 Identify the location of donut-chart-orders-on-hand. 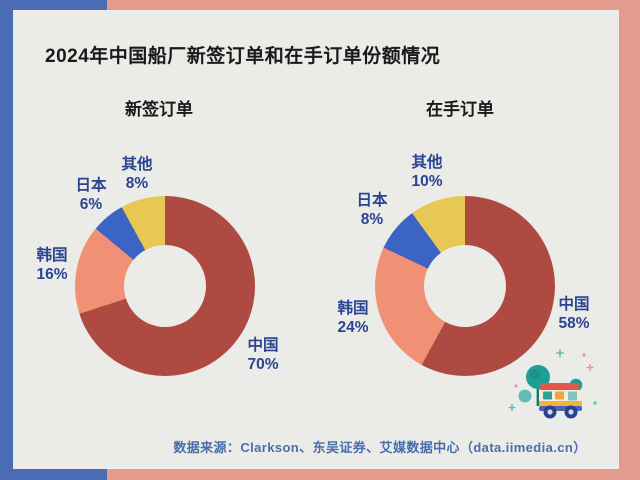
(465, 286).